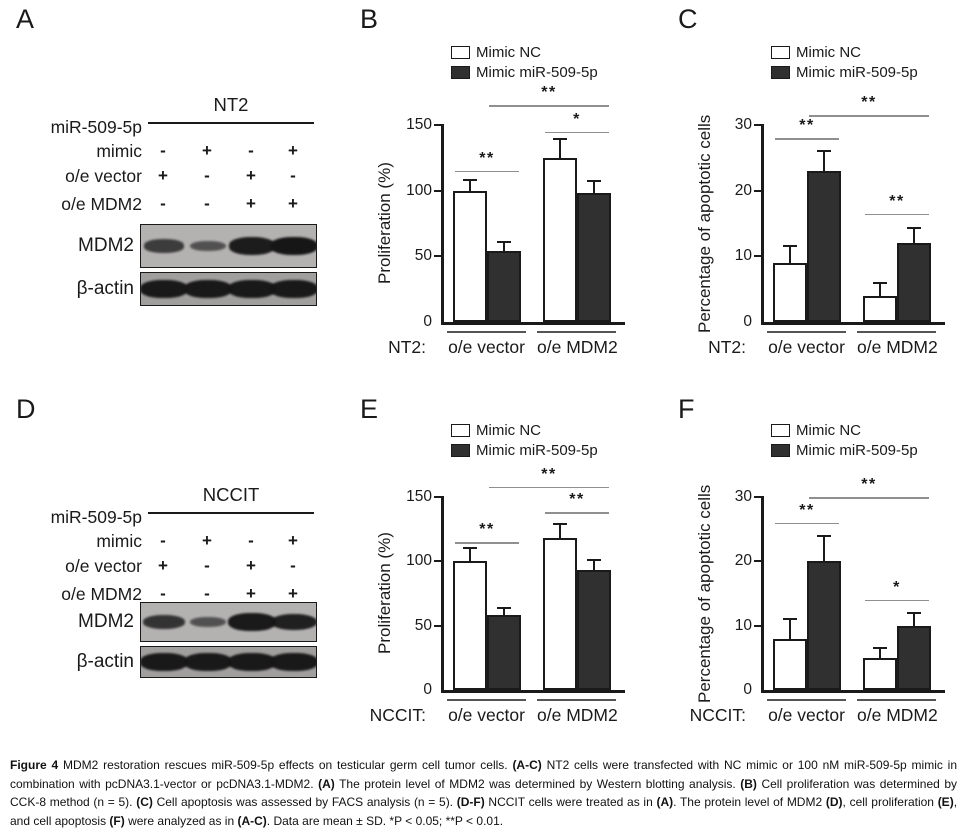  What do you see at coordinates (231, 123) in the screenshot?
I see `cell-line-underline` at bounding box center [231, 123].